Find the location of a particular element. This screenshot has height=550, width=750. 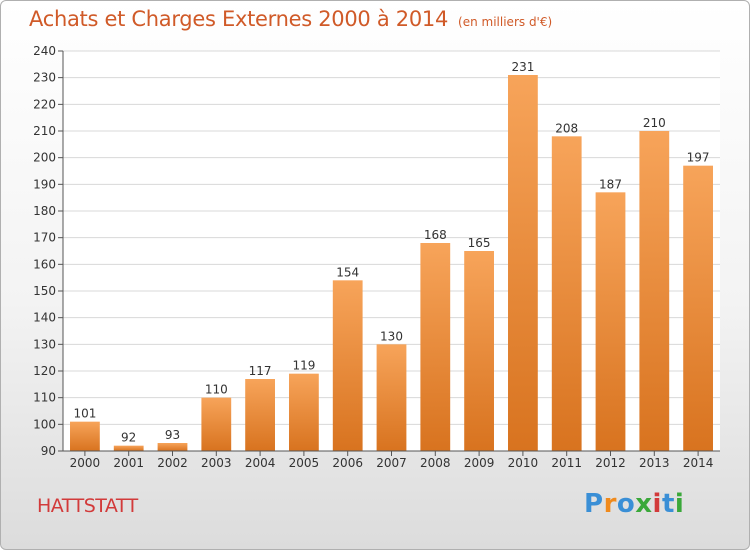

y-tick-label: 190 is located at coordinates (44, 184).